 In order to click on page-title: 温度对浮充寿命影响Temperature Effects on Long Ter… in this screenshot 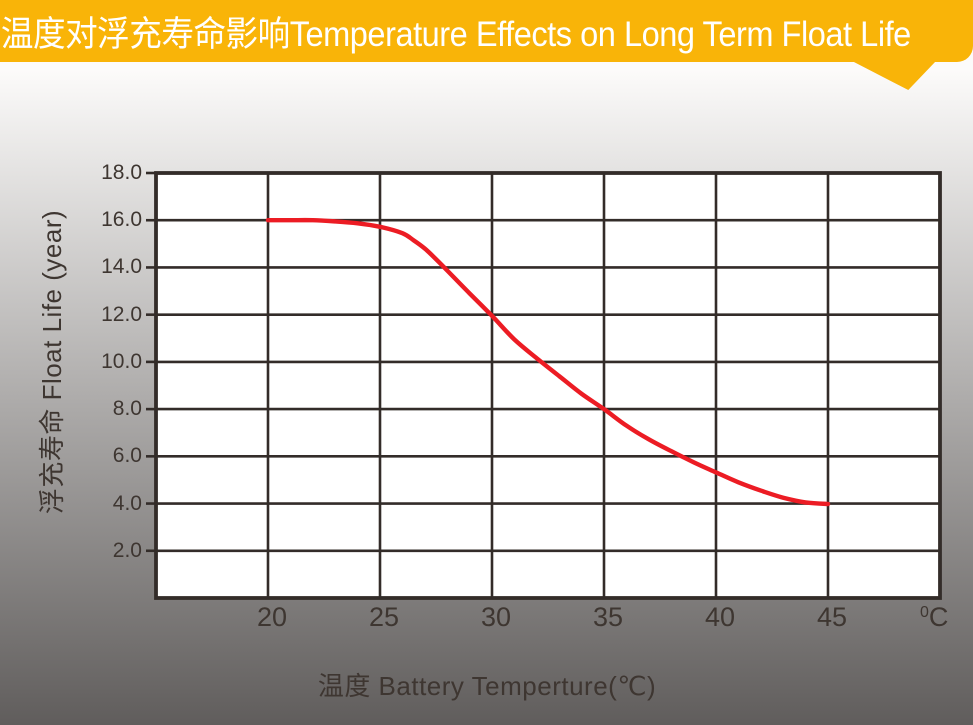, I will do `click(455, 34)`.